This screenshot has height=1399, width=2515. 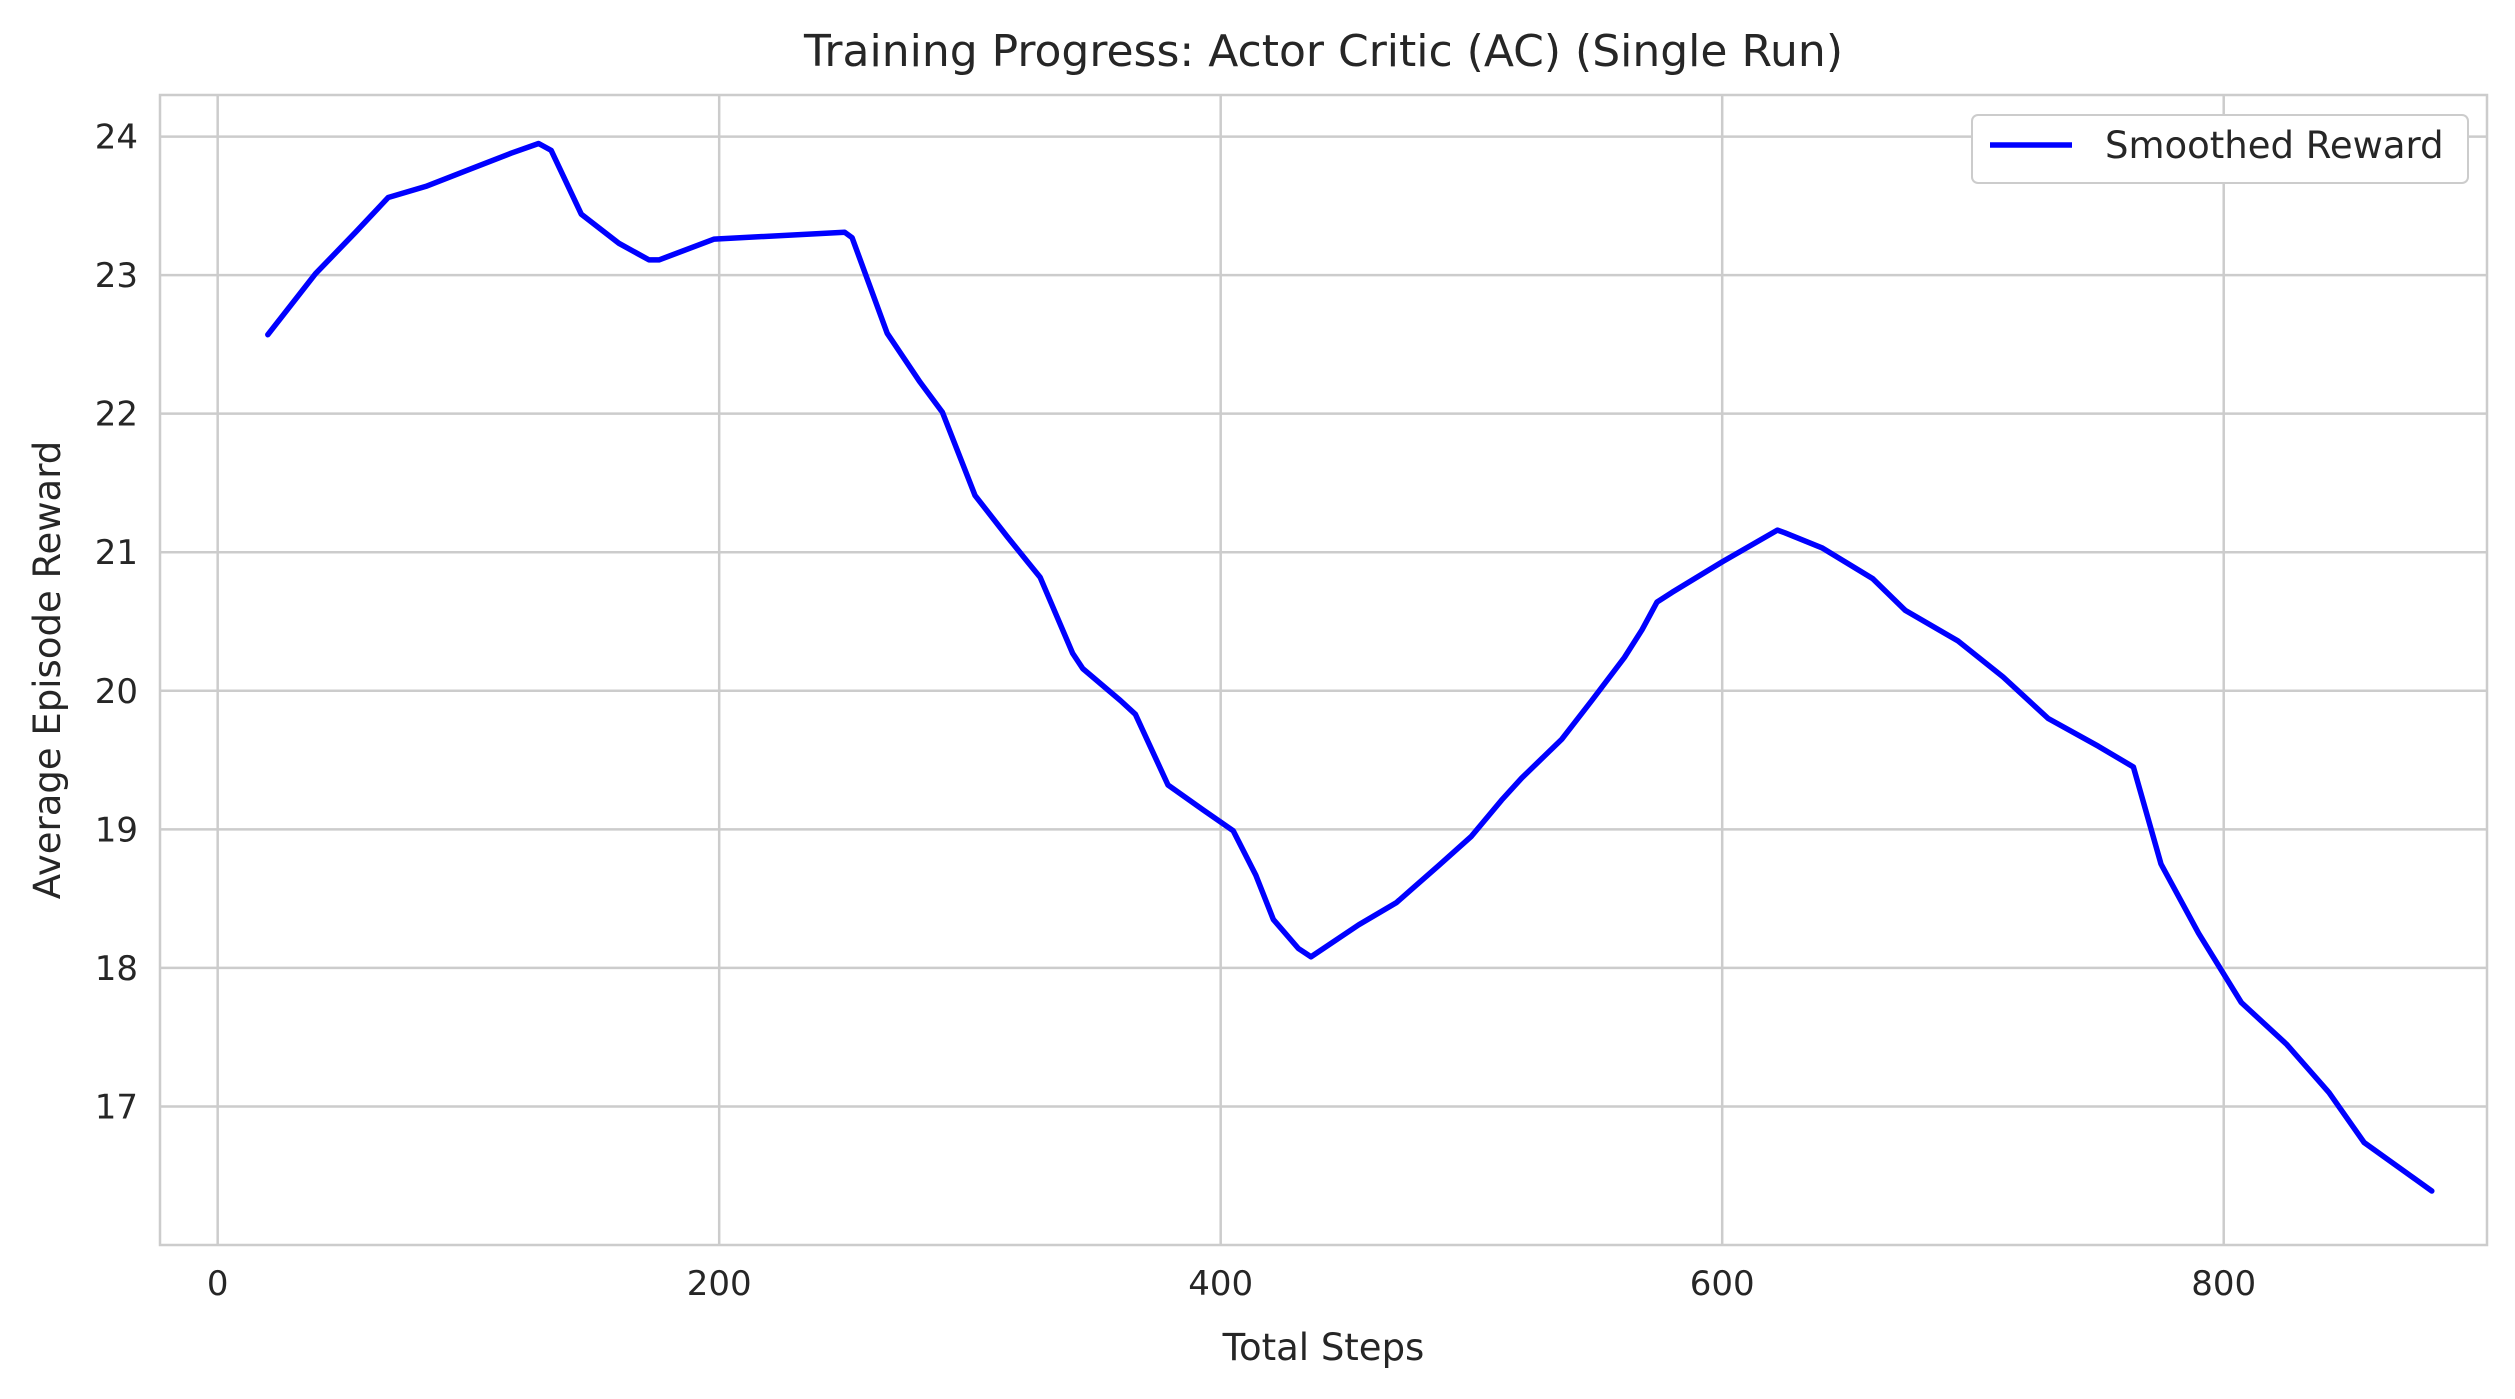 I want to click on y-tick-label: 17, so click(x=116, y=1107).